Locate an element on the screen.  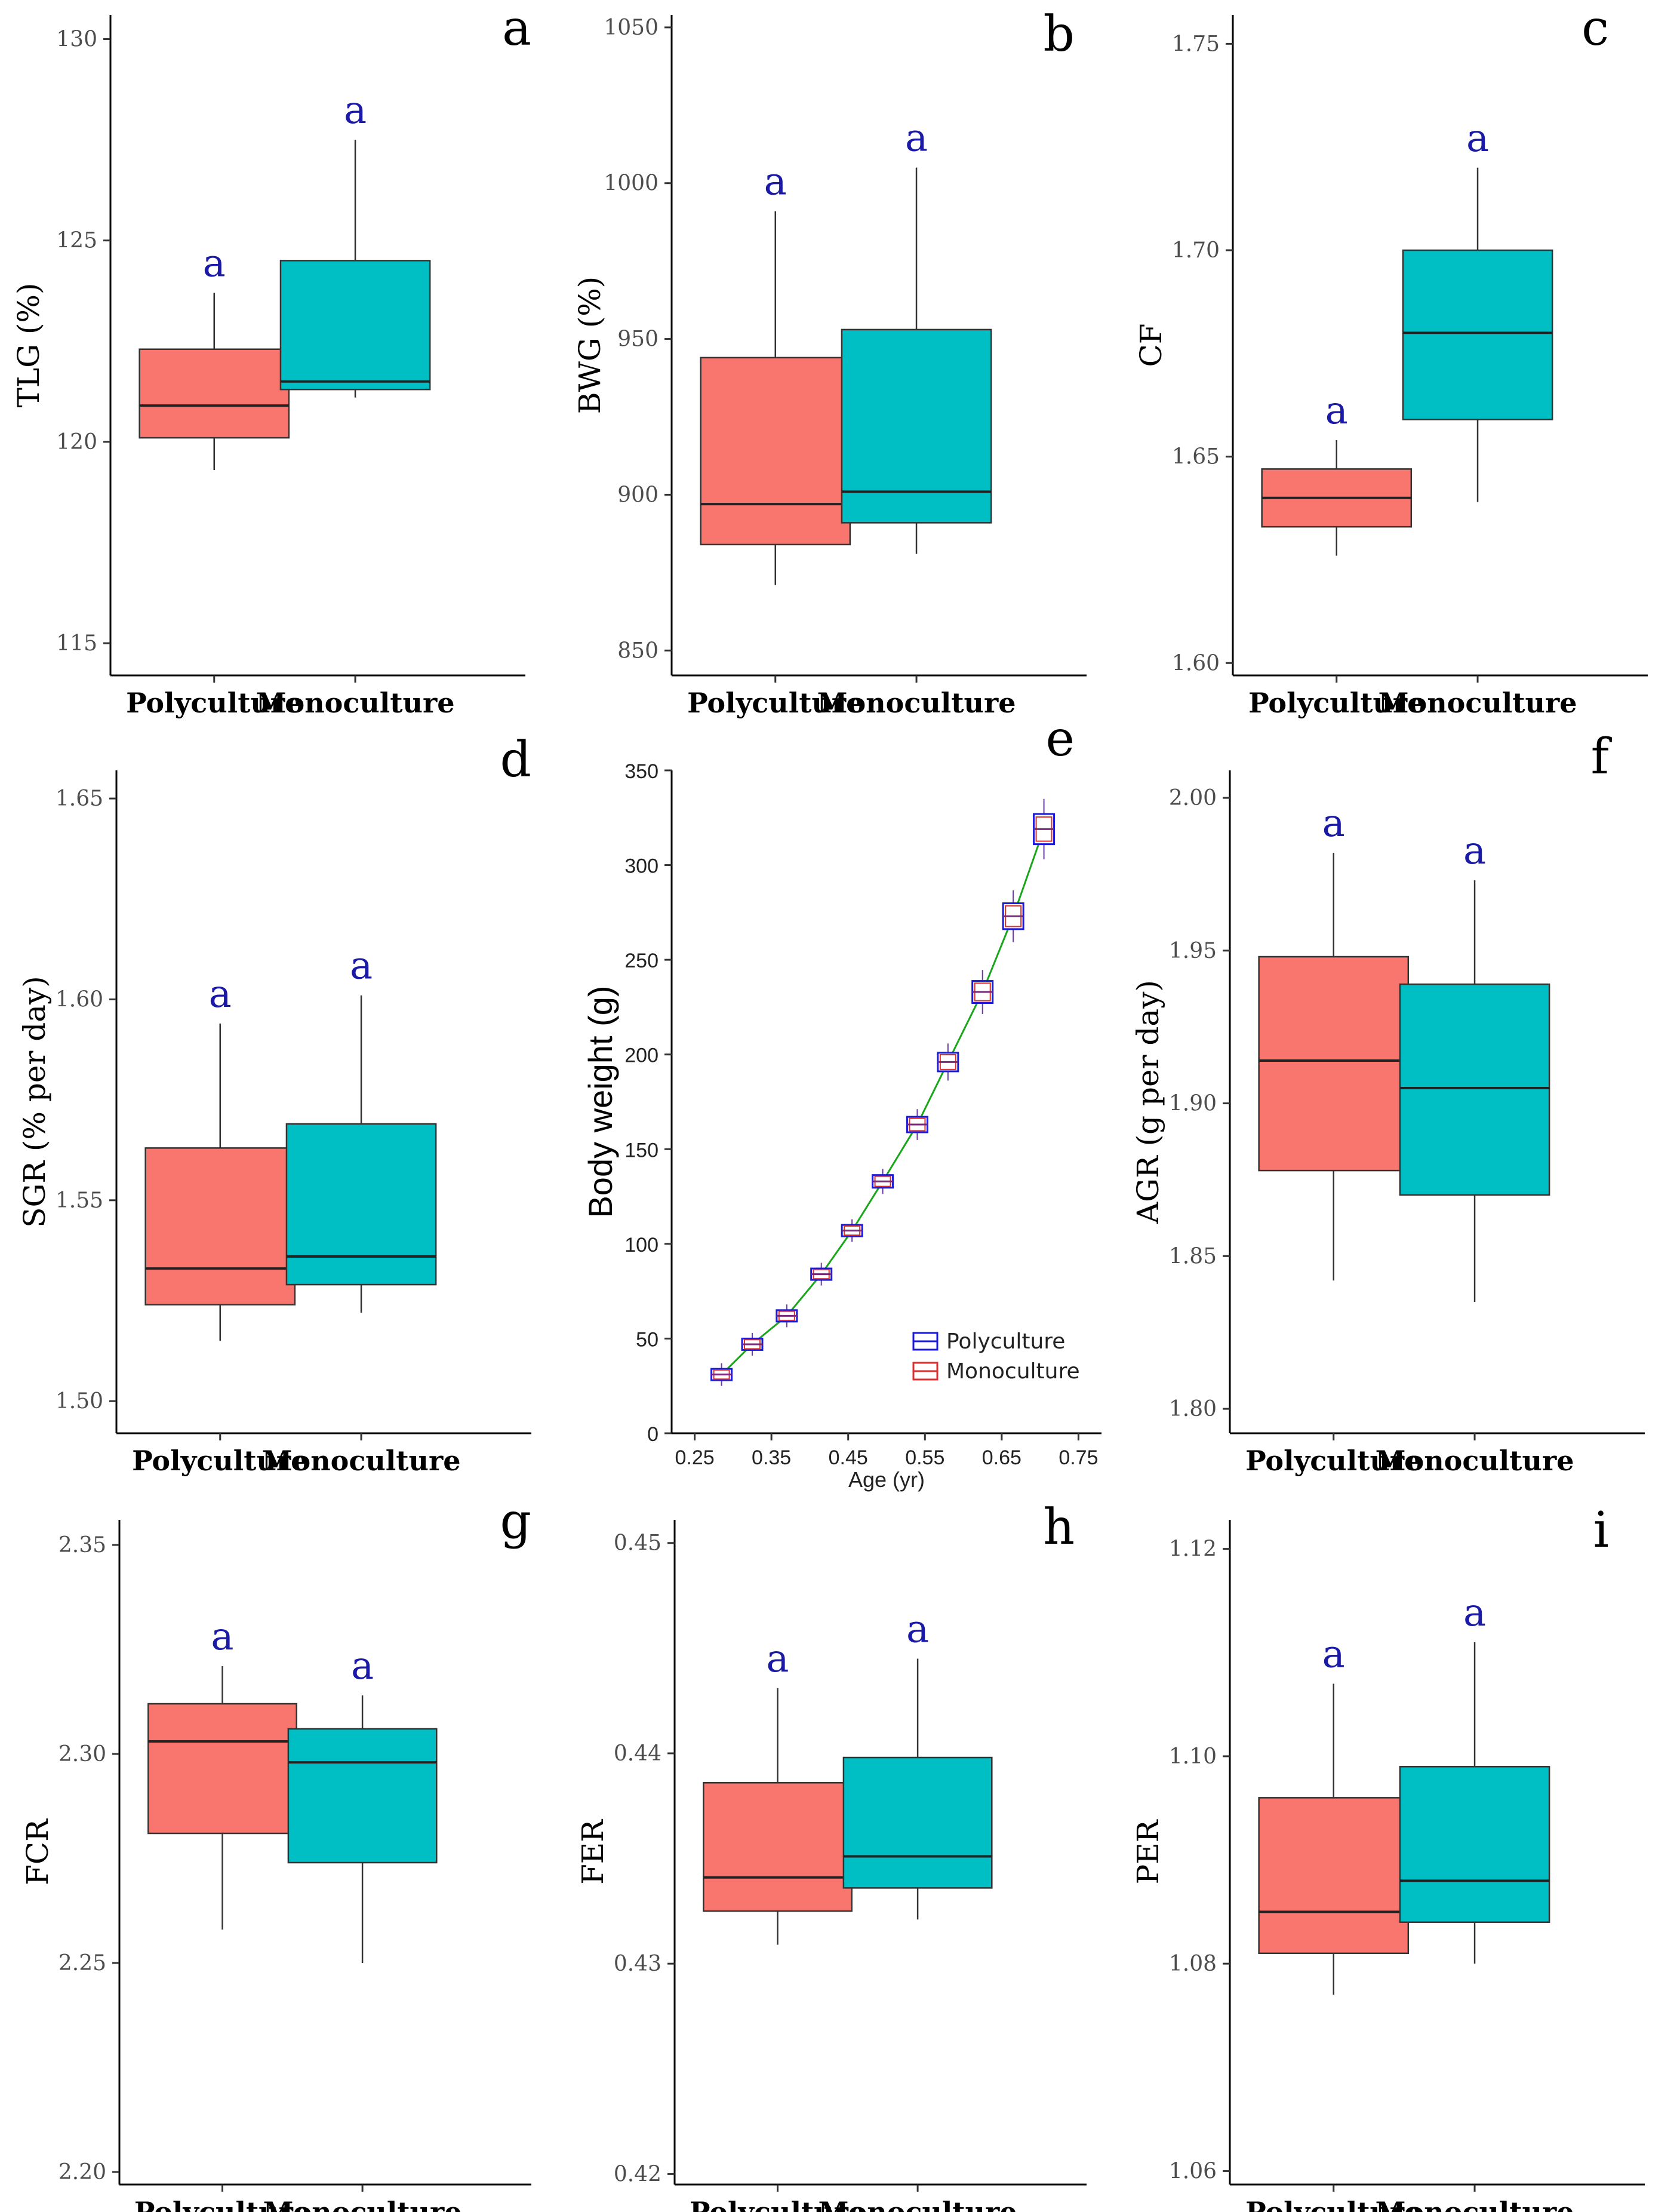
panel-label: c is located at coordinates (1595, 29).